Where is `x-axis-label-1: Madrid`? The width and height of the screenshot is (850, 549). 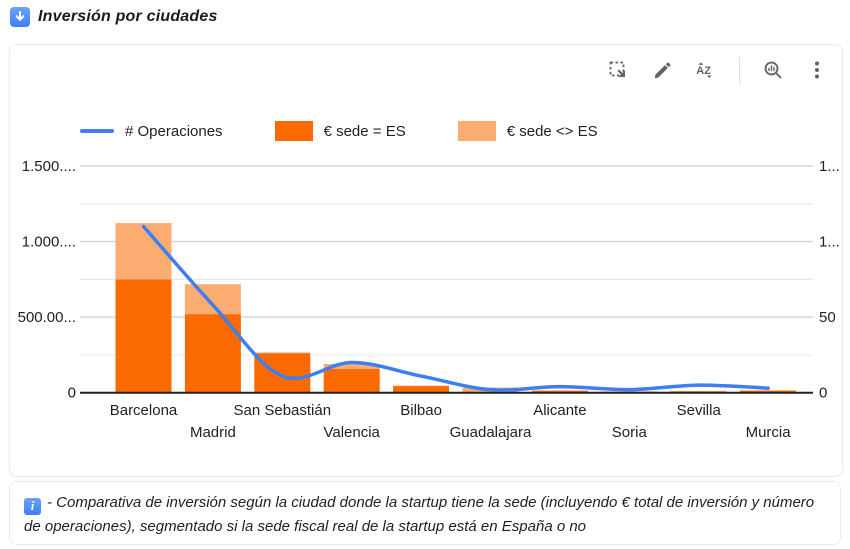
x-axis-label-1: Madrid is located at coordinates (213, 432).